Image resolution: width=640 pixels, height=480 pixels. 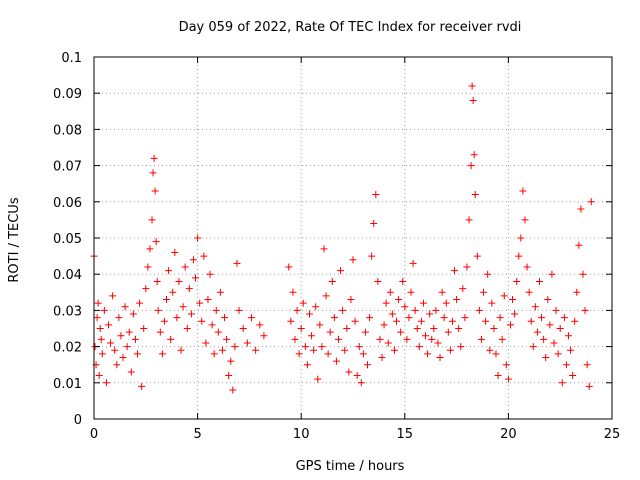 What do you see at coordinates (67, 384) in the screenshot?
I see `y-tick-label: 0.01` at bounding box center [67, 384].